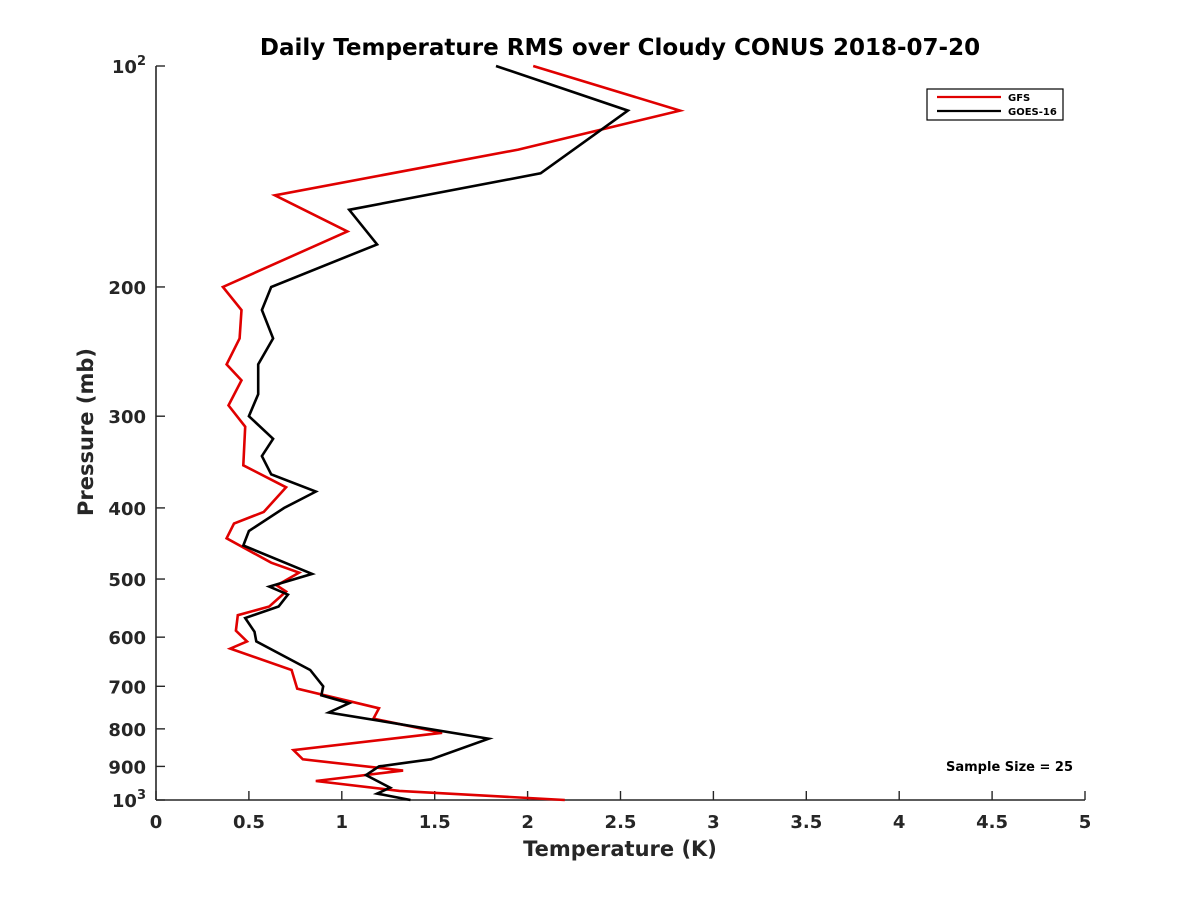  Describe the element at coordinates (1085, 822) in the screenshot. I see `x-tick-label: 5` at that location.